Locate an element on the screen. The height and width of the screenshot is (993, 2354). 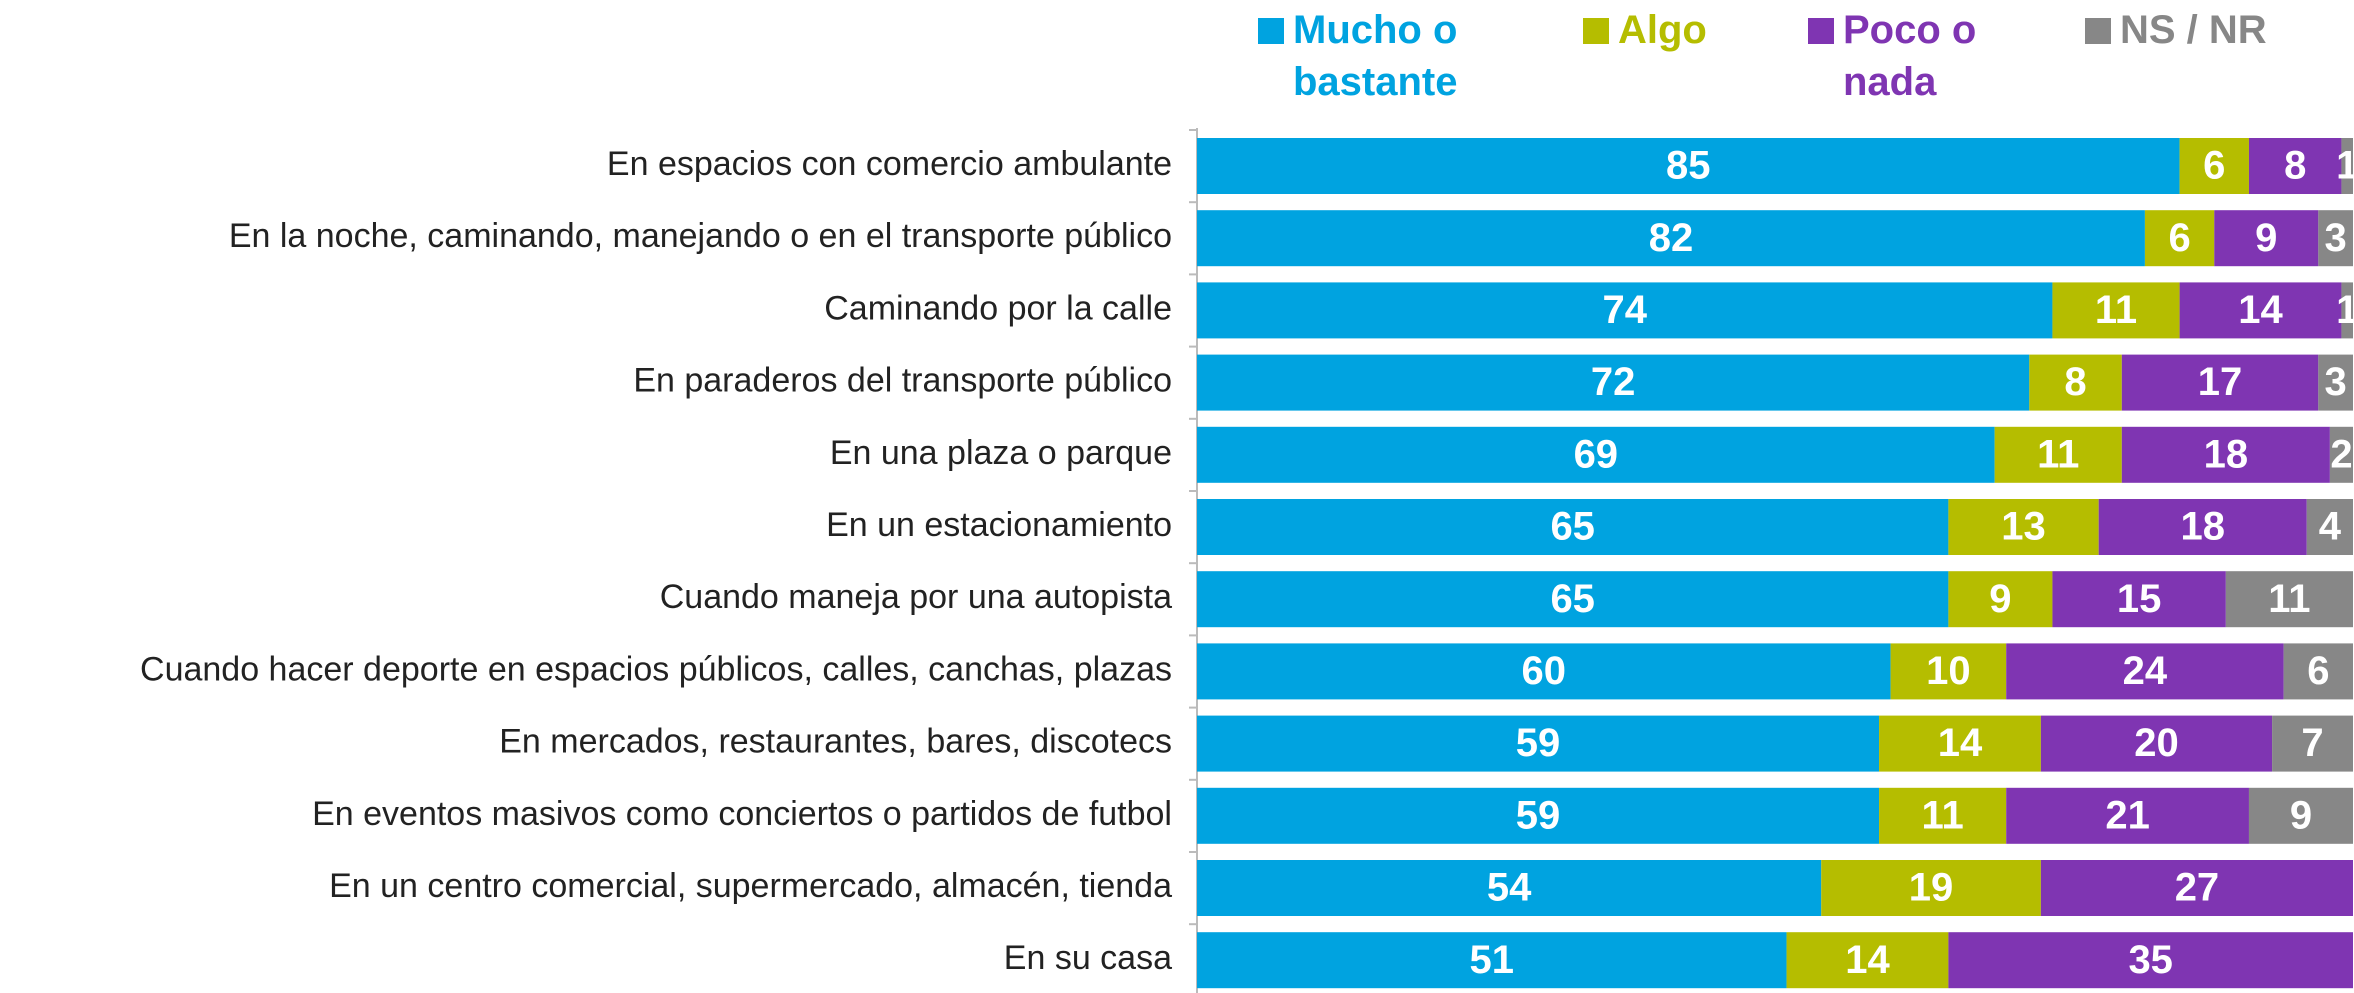
category-label: Caminando por la calle is located at coordinates (998, 308).